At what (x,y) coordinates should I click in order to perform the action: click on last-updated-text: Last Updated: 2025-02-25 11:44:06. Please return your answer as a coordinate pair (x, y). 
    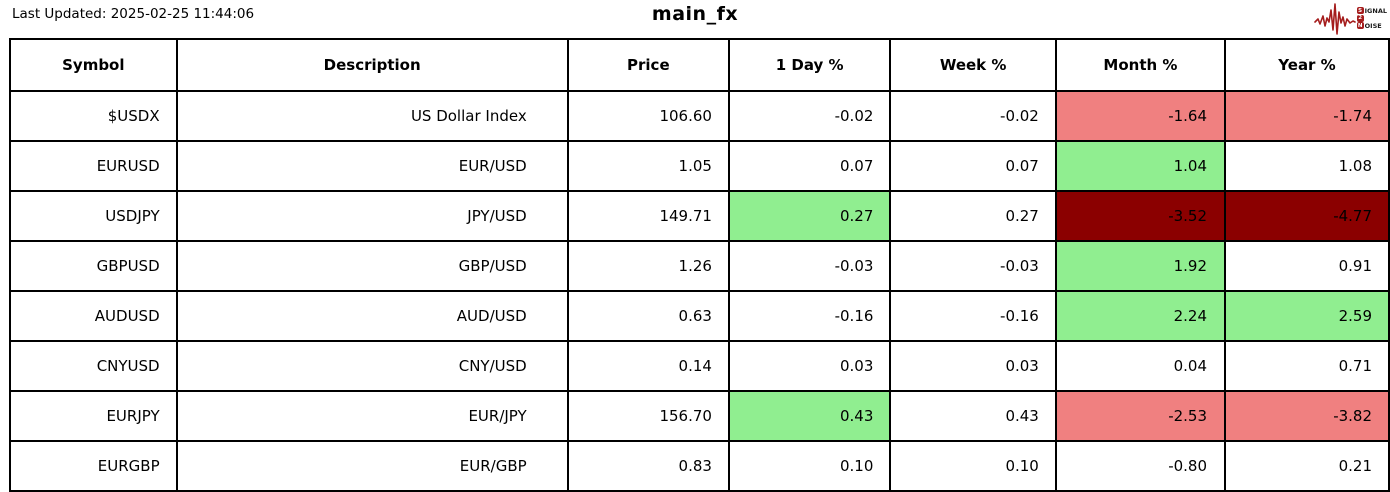
    Looking at the image, I should click on (133, 14).